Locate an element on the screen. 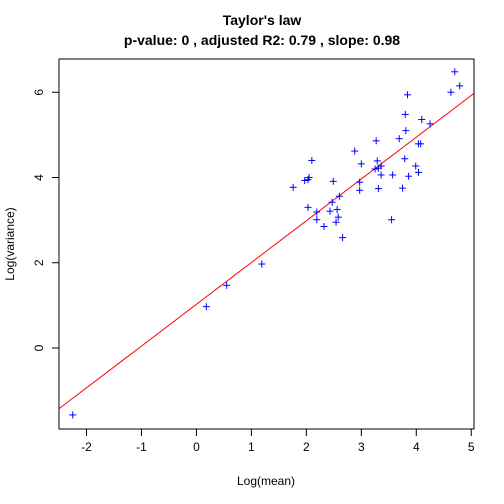  x-axis: -2 -1 0 1 2 3 4 5 is located at coordinates (278, 441).